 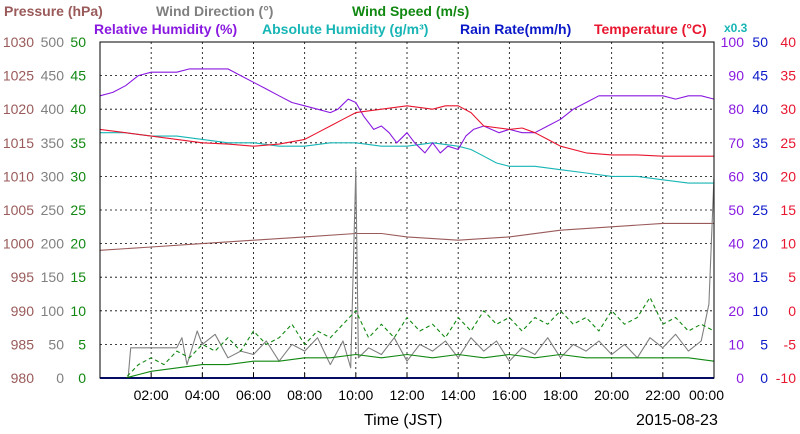 What do you see at coordinates (736, 176) in the screenshot?
I see `tick-label-humidity: 60` at bounding box center [736, 176].